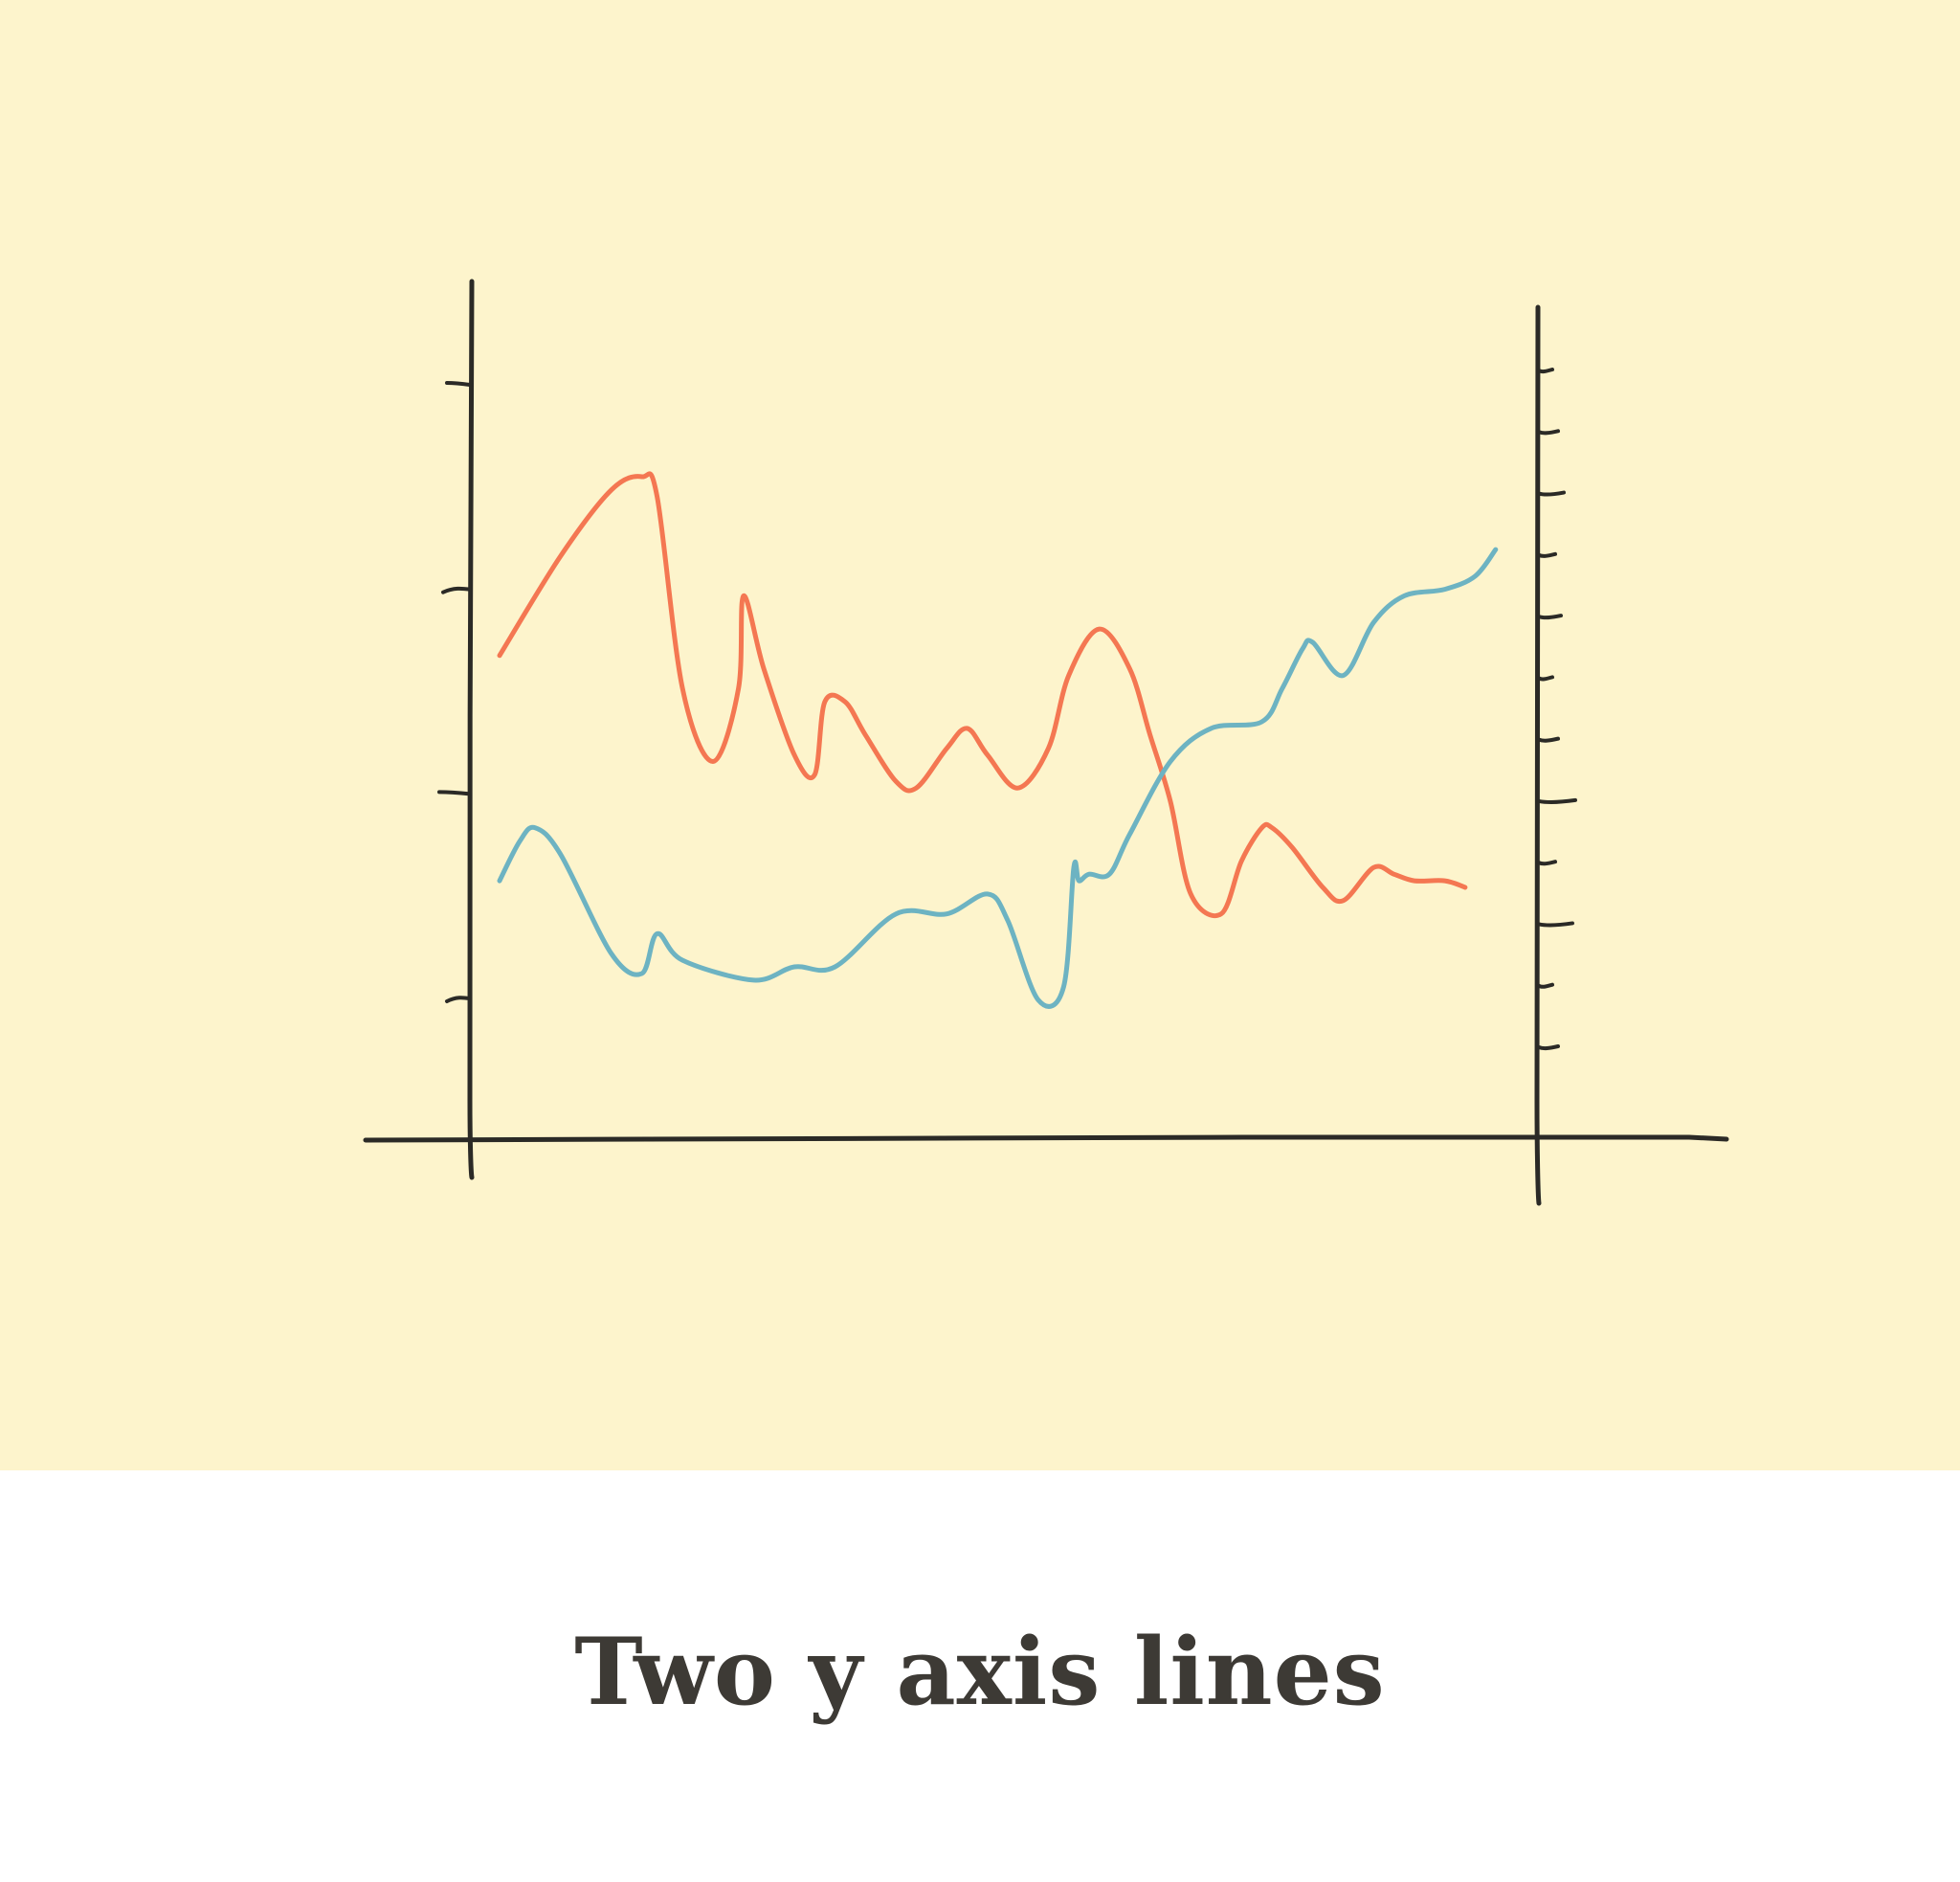  What do you see at coordinates (455, 692) in the screenshot?
I see `left-axis-ticks` at bounding box center [455, 692].